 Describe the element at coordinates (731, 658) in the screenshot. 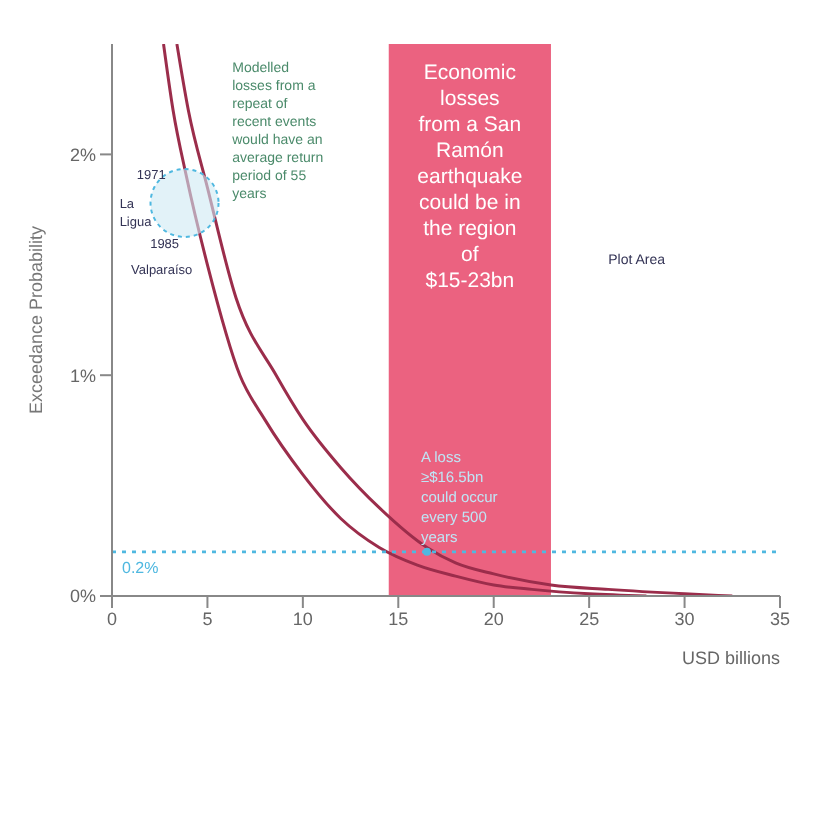

I see `x-axis-title: USD billions` at that location.